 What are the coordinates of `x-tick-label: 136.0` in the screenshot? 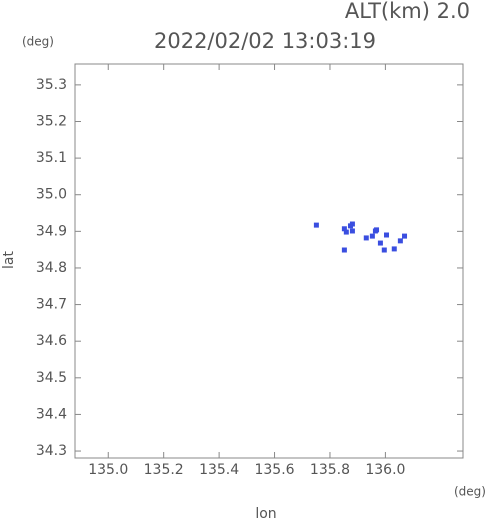 It's located at (385, 470).